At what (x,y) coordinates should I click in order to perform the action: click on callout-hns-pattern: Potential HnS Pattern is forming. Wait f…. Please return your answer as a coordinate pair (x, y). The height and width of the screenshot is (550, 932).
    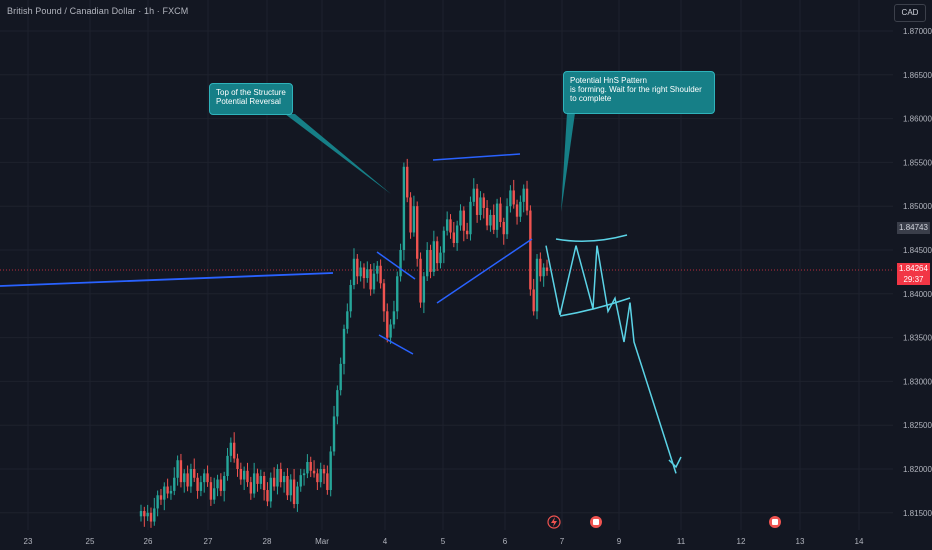
    Looking at the image, I should click on (639, 92).